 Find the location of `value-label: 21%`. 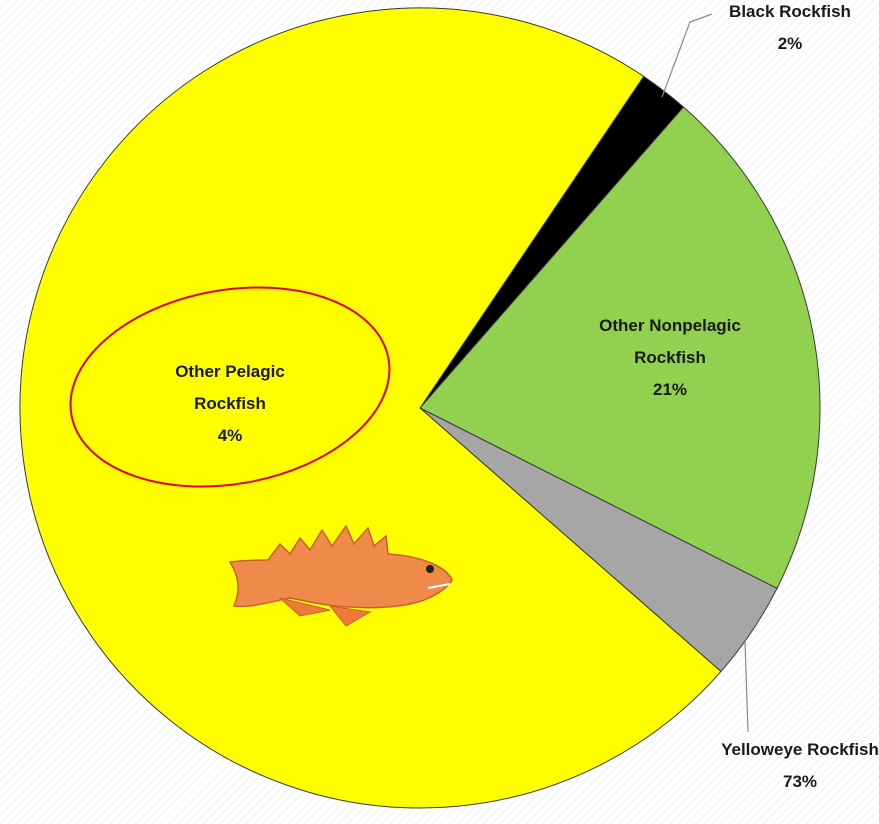

value-label: 21% is located at coordinates (670, 389).